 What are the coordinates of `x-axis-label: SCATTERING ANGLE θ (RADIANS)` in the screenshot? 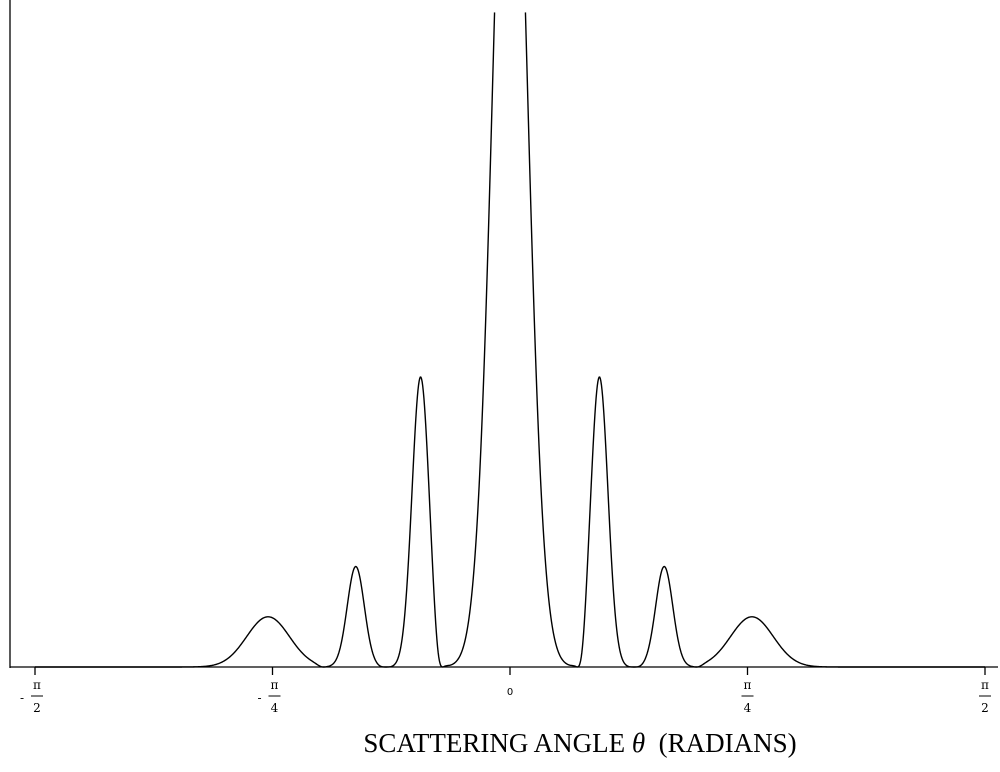 It's located at (579, 743).